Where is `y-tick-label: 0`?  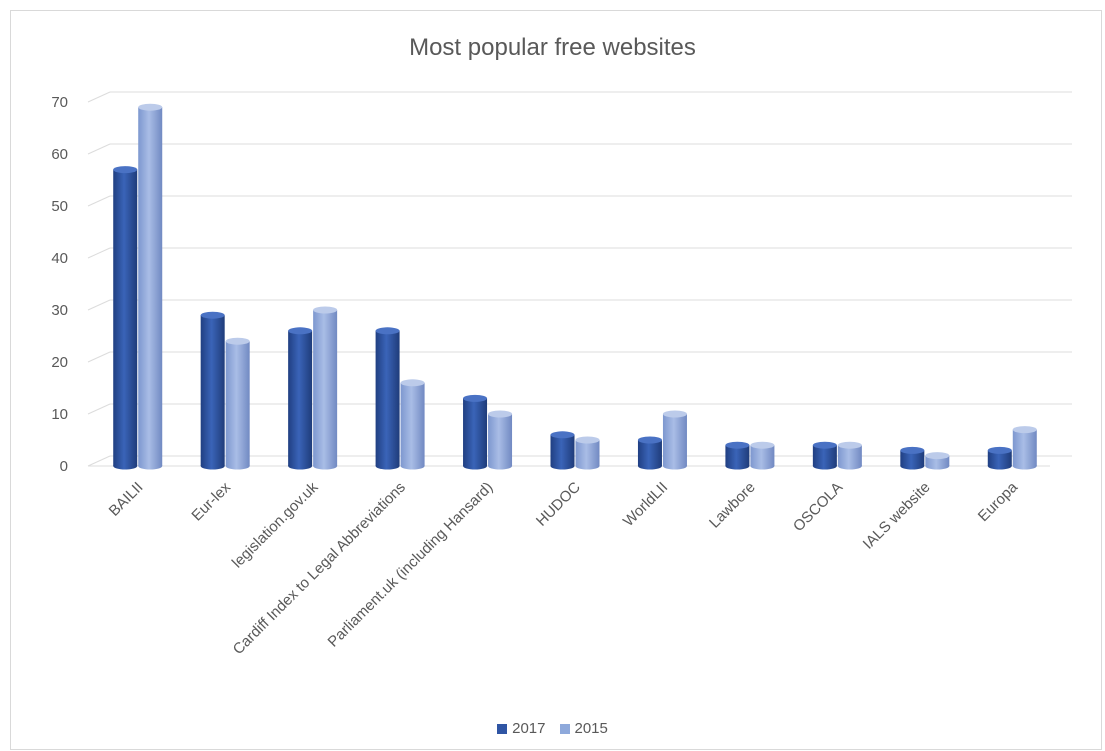 y-tick-label: 0 is located at coordinates (64, 466).